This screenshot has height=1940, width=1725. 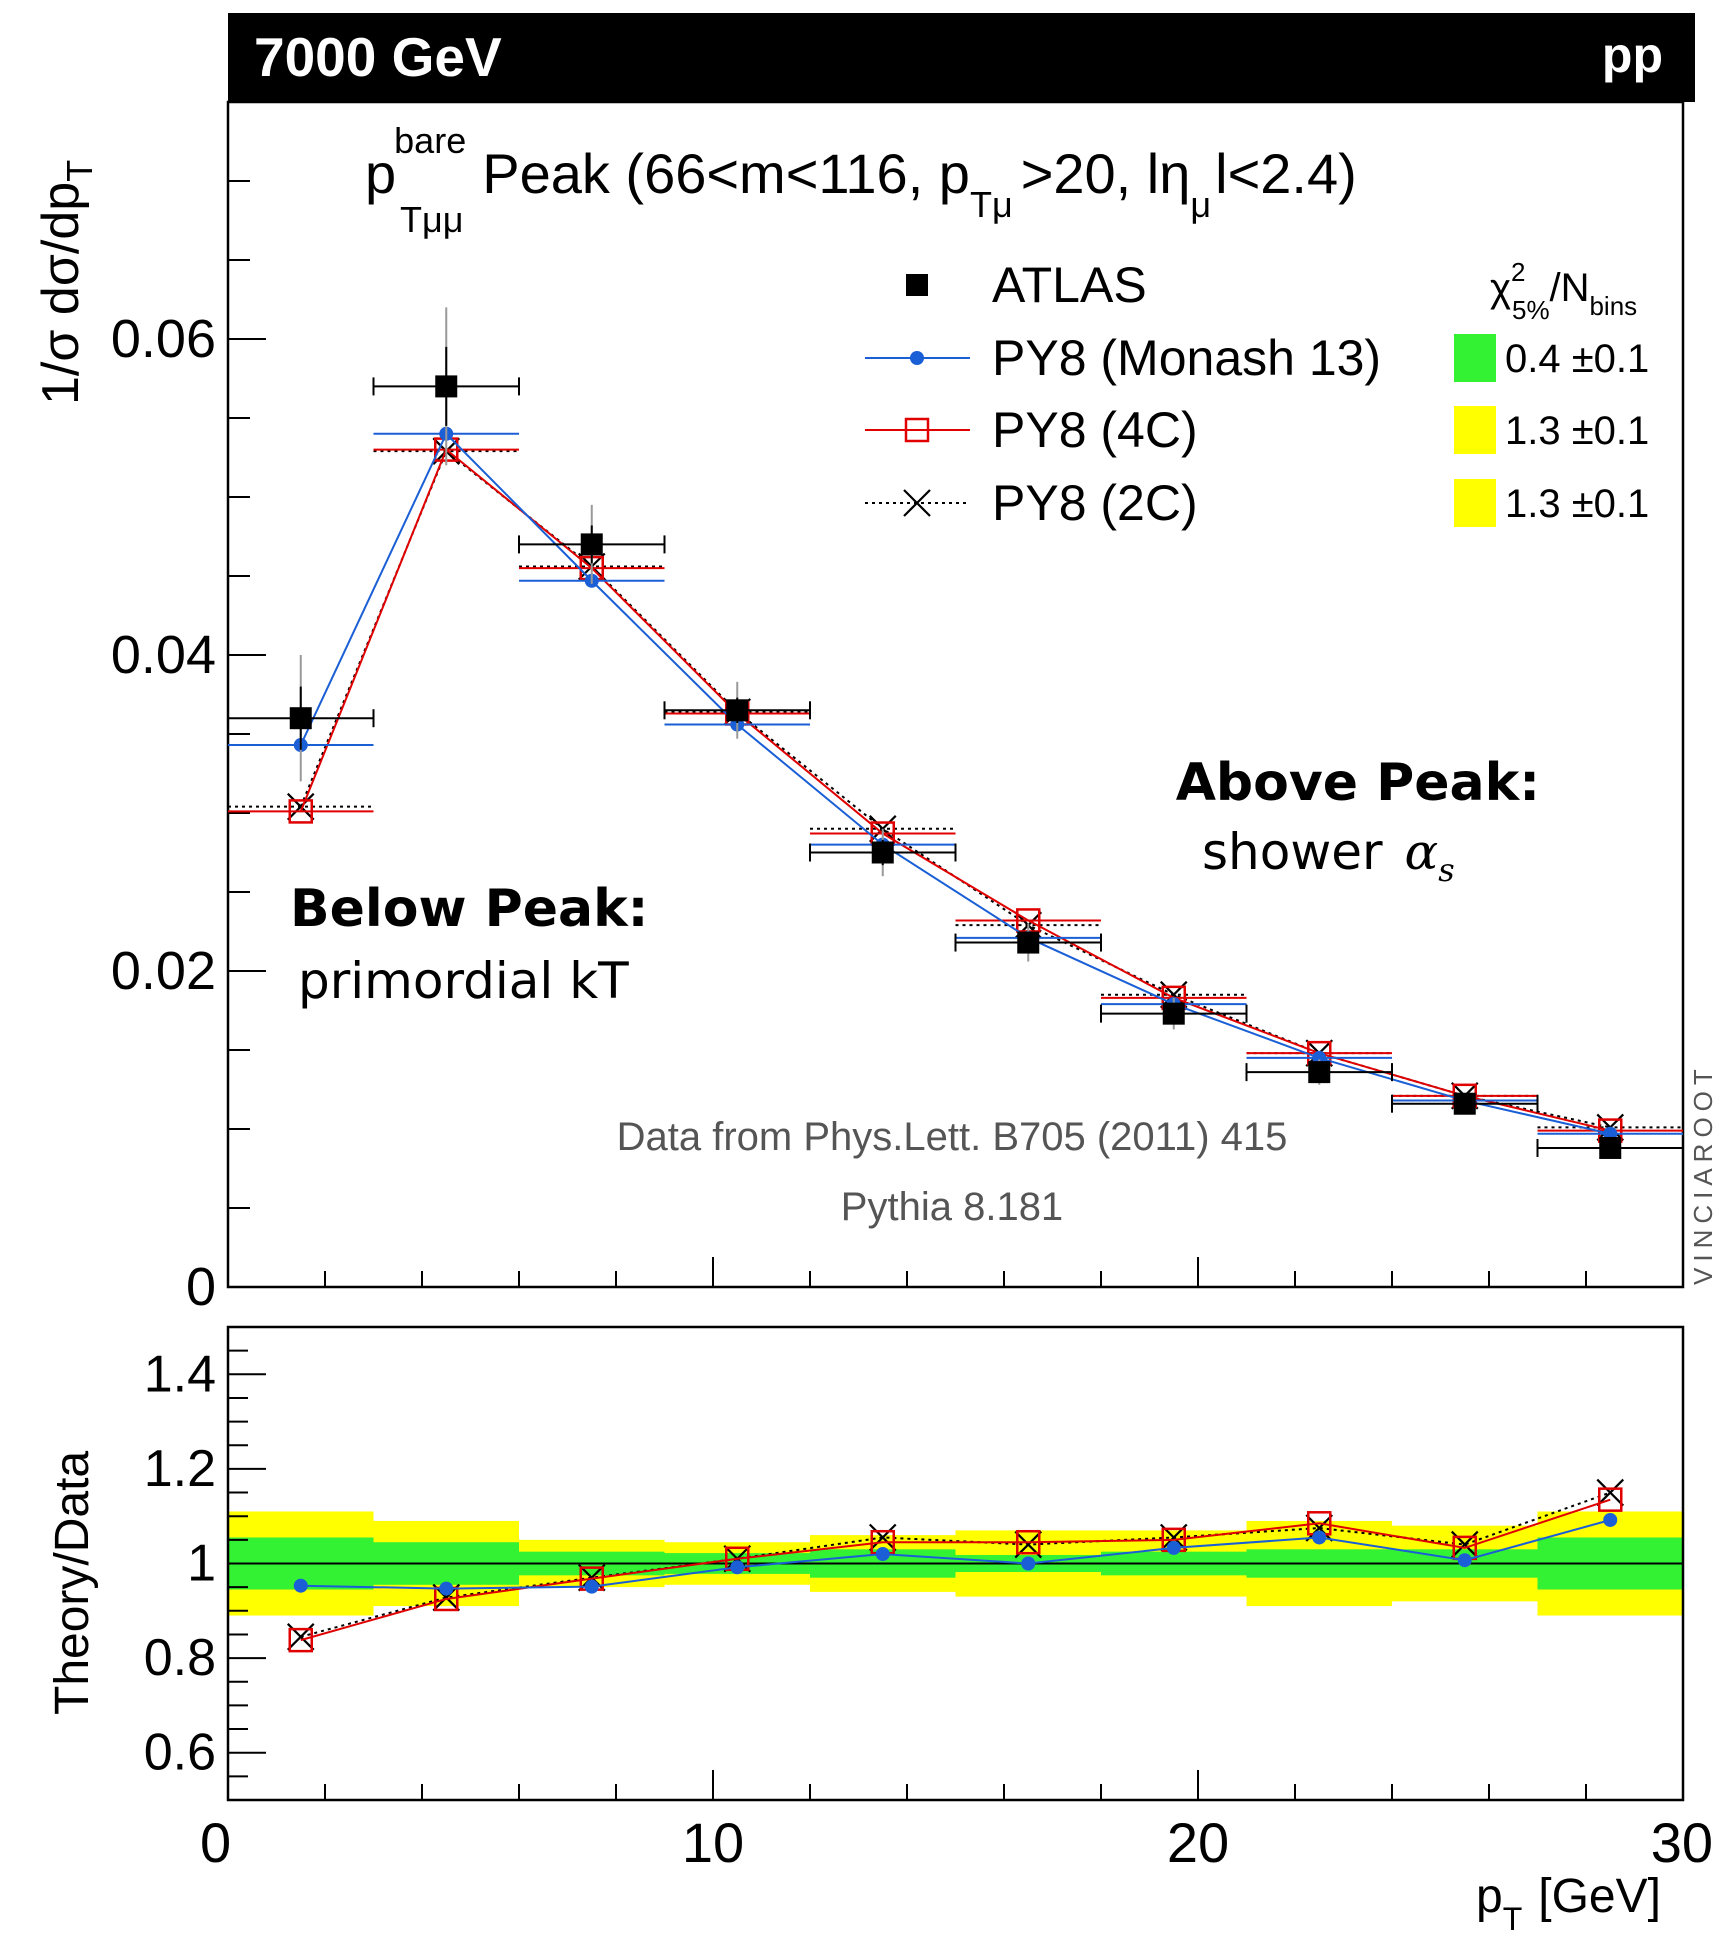 I want to click on chi2-header: χ2/Nbins, so click(x=1563, y=289).